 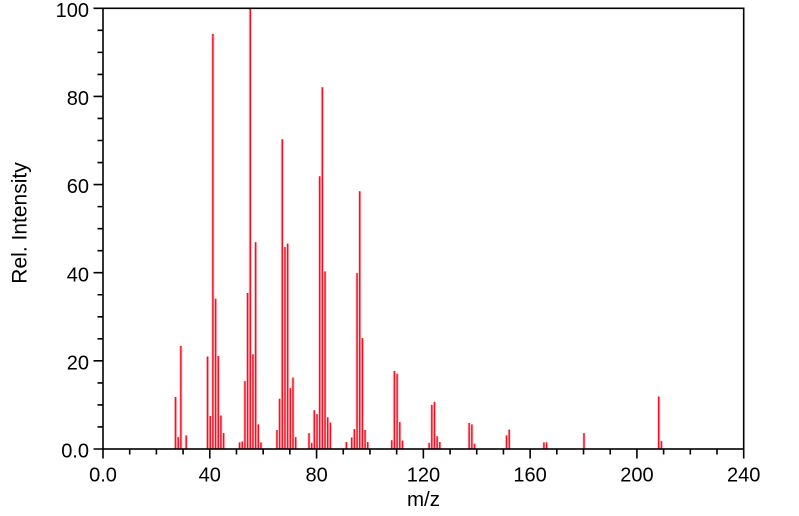 What do you see at coordinates (20, 223) in the screenshot?
I see `svg-text: Rel. Intensity` at bounding box center [20, 223].